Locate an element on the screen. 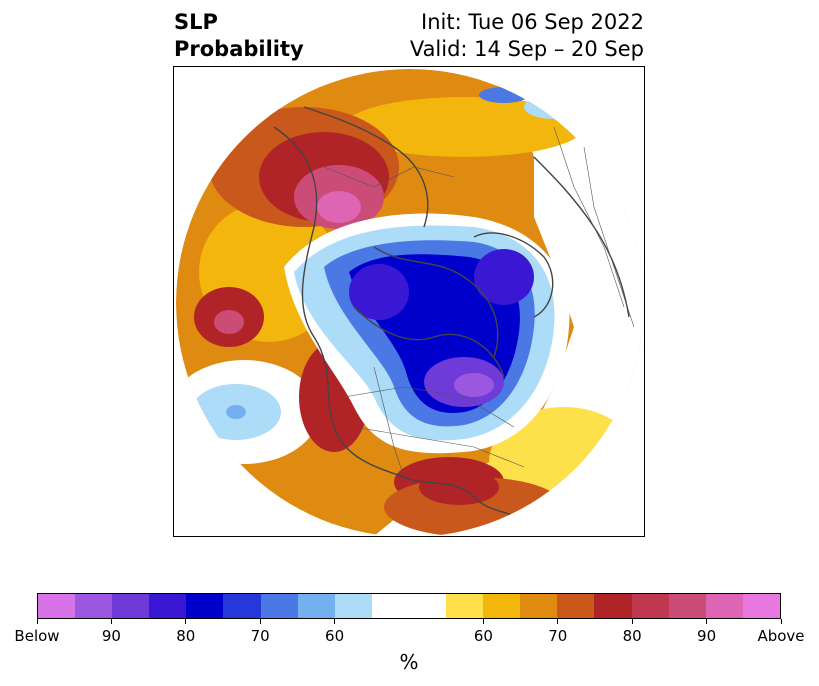 This screenshot has height=686, width=819. colorbar is located at coordinates (409, 606).